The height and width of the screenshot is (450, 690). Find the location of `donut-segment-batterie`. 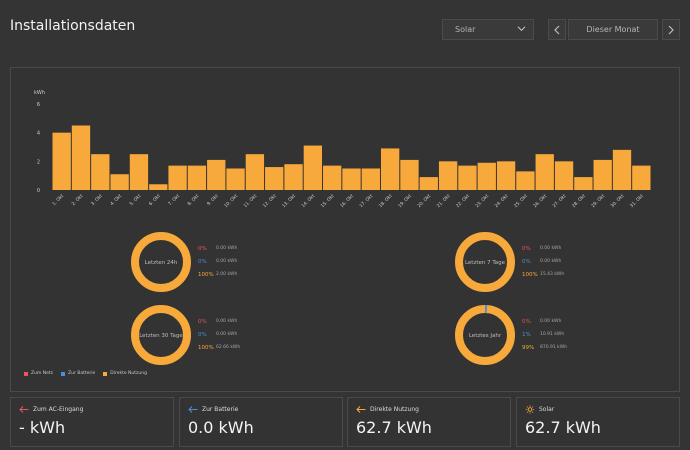

donut-segment-batterie is located at coordinates (485, 335).